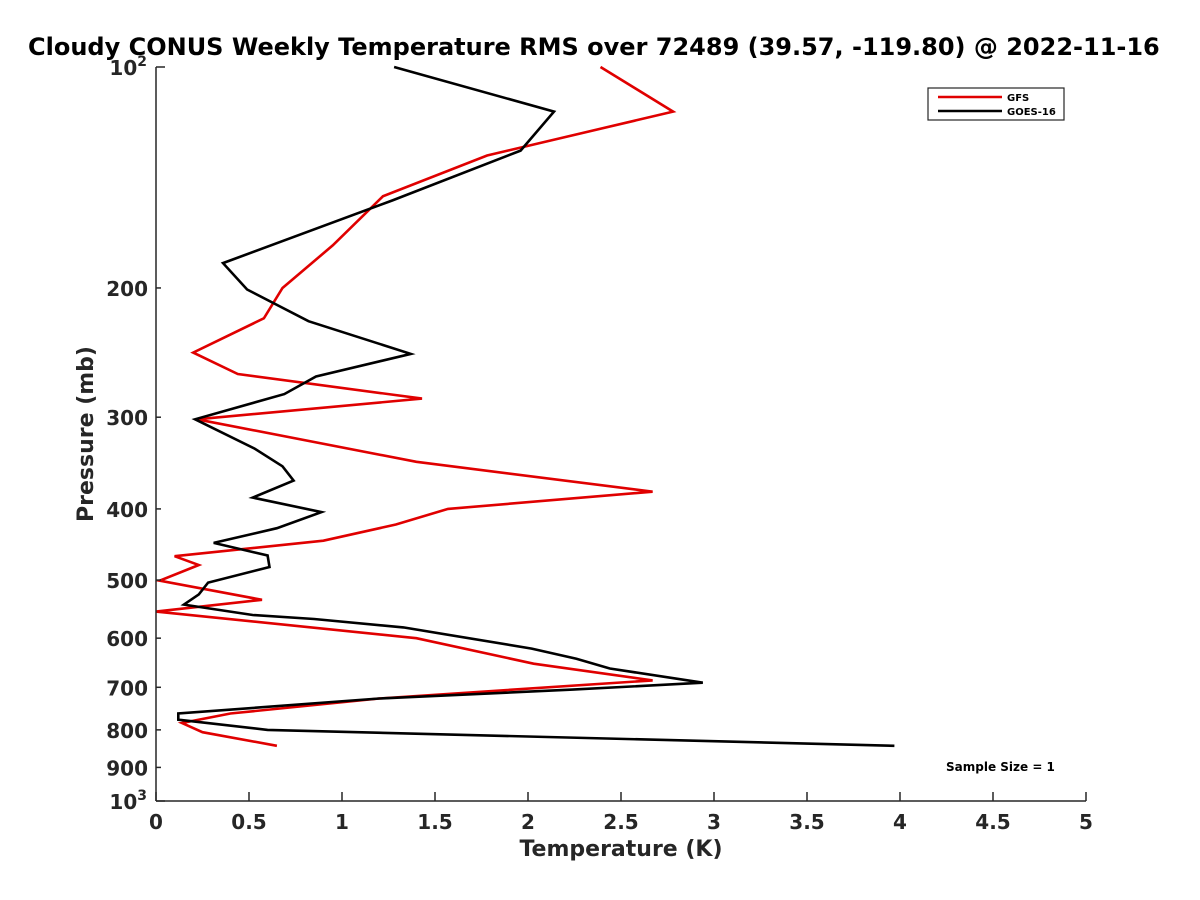 Image resolution: width=1200 pixels, height=900 pixels. Describe the element at coordinates (620, 849) in the screenshot. I see `x-axis-label: Temperature (K)` at that location.